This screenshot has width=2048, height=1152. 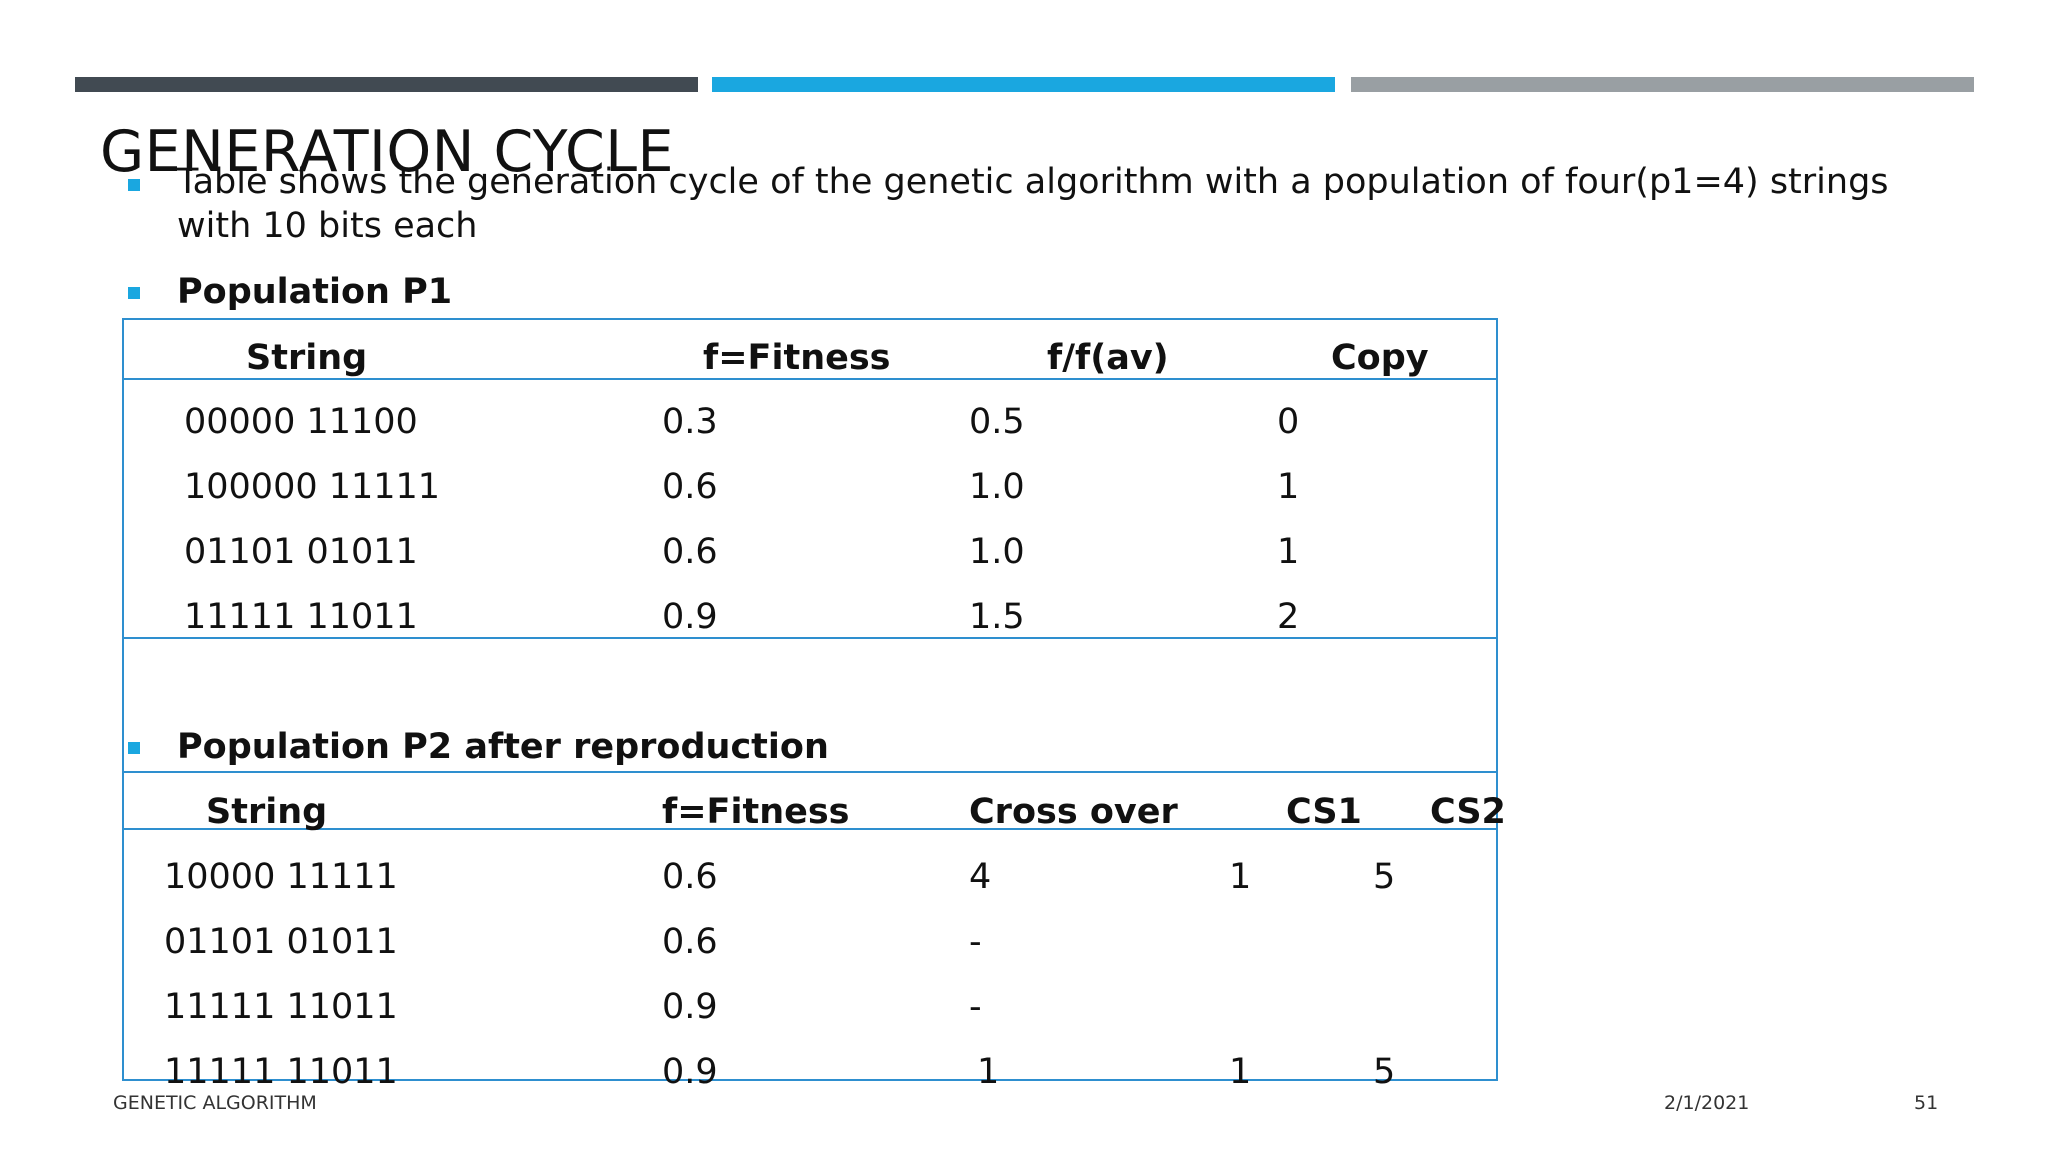 I want to click on footer-title: GENETIC ALGORITHM, so click(x=215, y=1103).